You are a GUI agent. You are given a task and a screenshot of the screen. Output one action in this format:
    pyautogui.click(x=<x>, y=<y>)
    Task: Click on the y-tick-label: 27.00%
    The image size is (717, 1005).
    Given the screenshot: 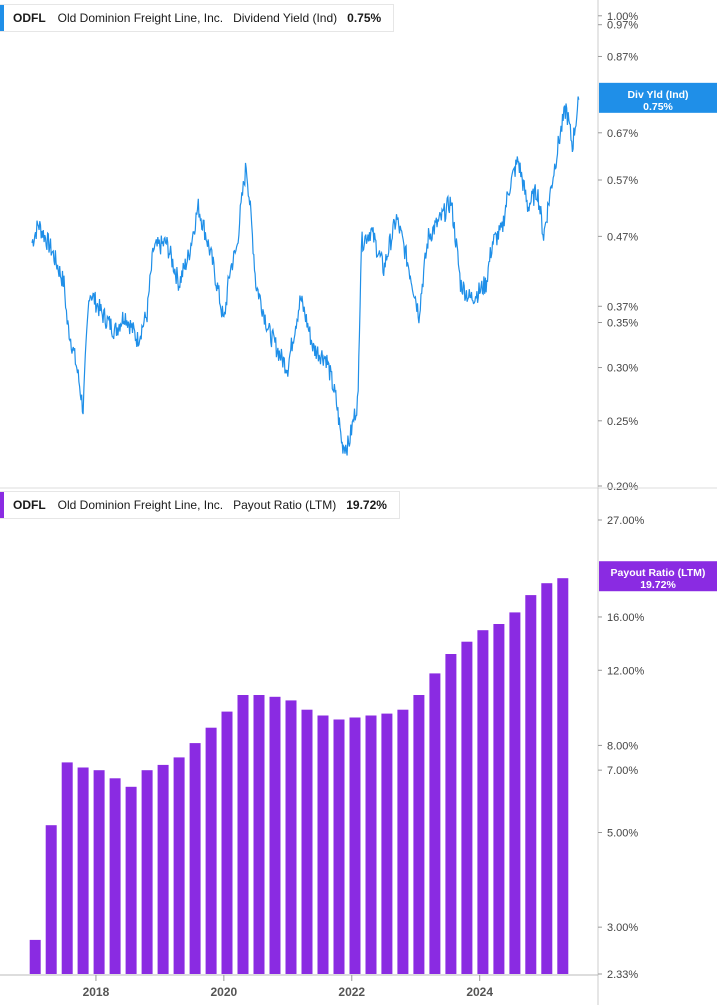 What is the action you would take?
    pyautogui.click(x=626, y=521)
    